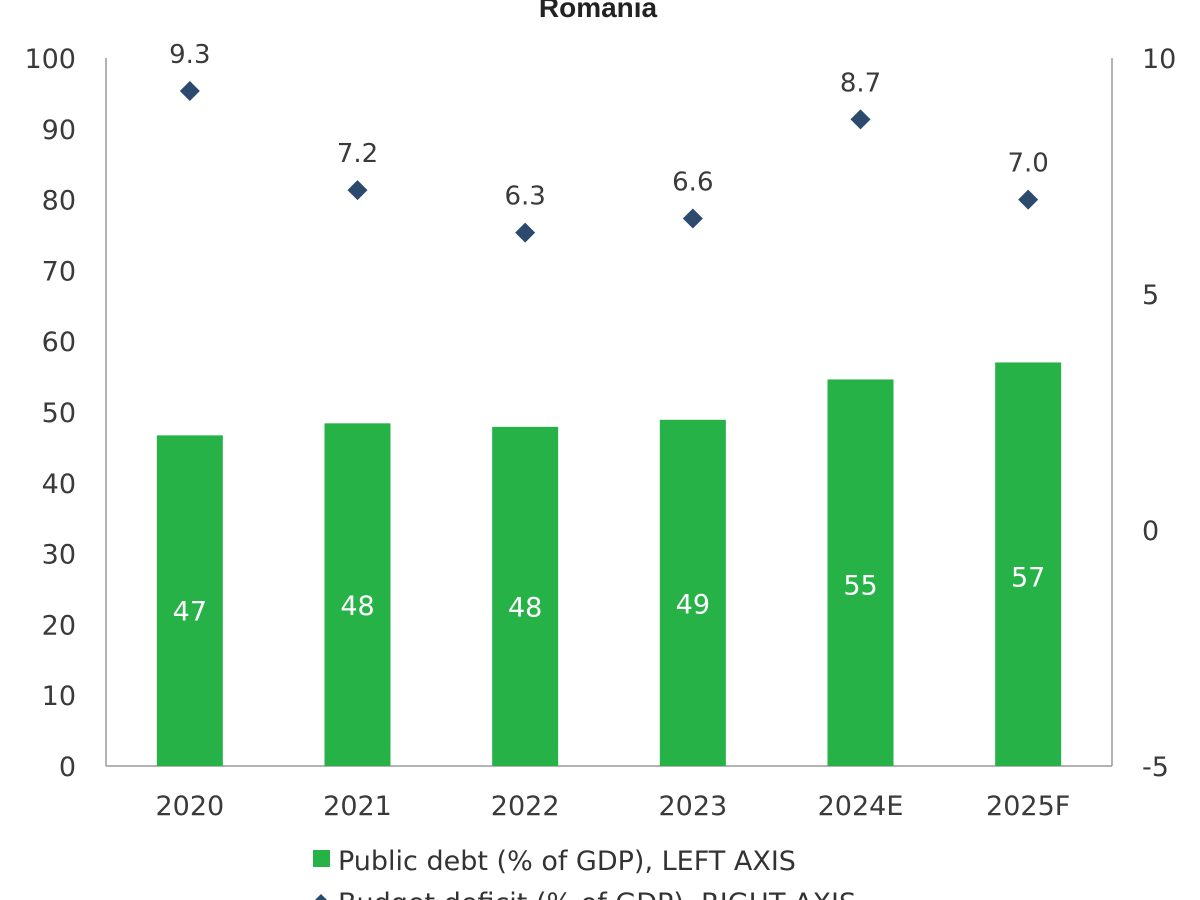 The height and width of the screenshot is (900, 1200). What do you see at coordinates (59, 271) in the screenshot?
I see `left-tick-label: 70` at bounding box center [59, 271].